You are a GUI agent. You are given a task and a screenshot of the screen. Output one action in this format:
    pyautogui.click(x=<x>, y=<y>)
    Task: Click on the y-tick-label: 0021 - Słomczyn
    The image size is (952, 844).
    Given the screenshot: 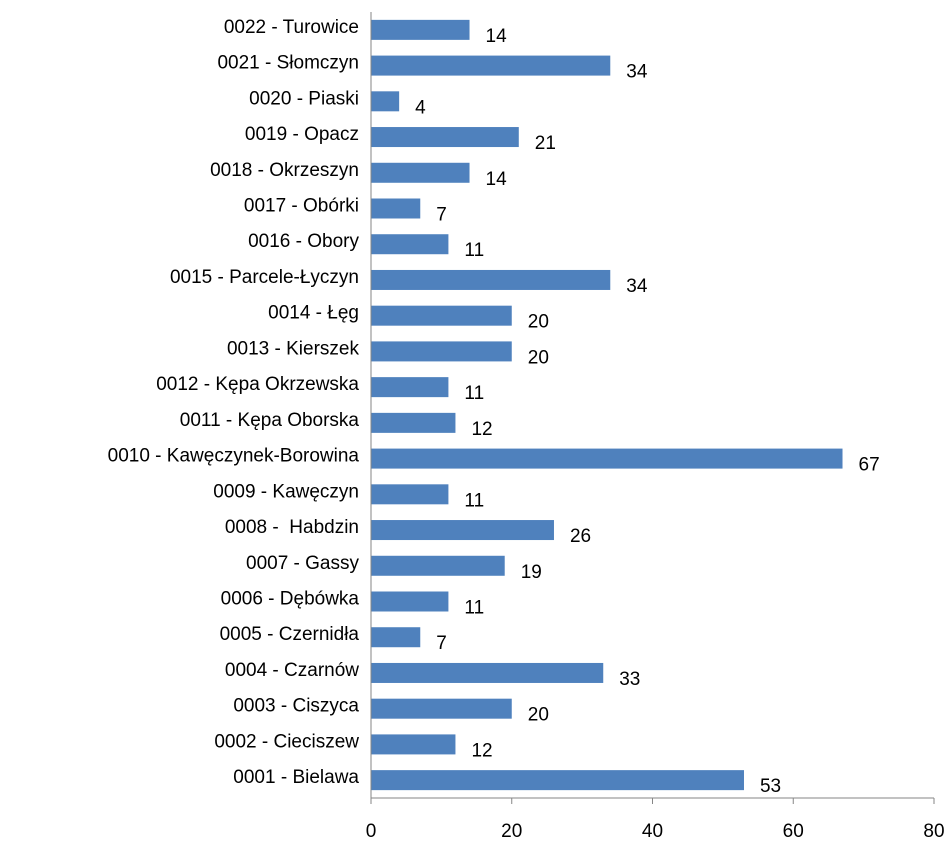 What is the action you would take?
    pyautogui.click(x=288, y=63)
    